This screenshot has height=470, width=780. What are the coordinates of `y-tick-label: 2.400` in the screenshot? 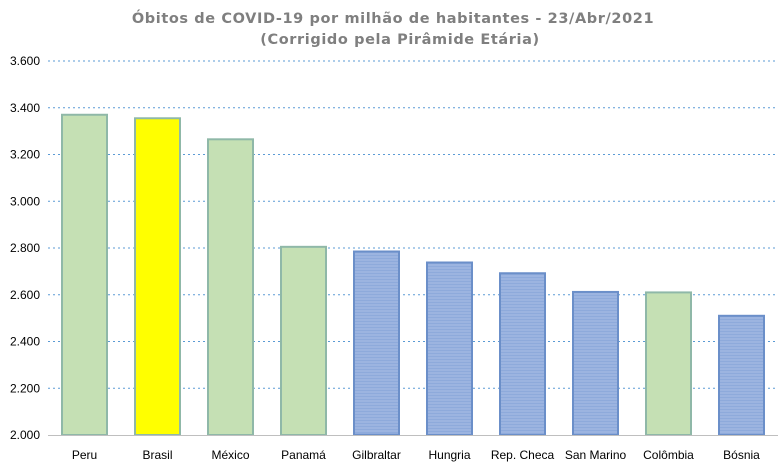 It's located at (25, 342).